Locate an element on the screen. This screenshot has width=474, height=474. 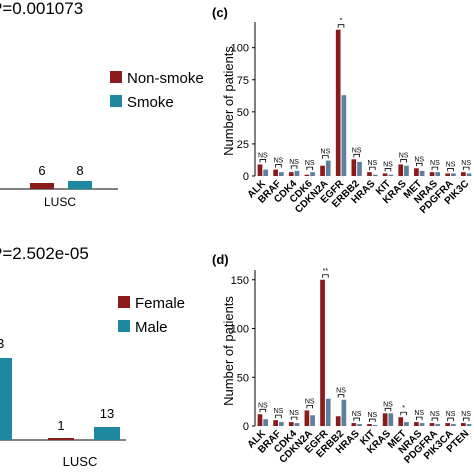
panel-c-letter: (c) is located at coordinates (220, 12).